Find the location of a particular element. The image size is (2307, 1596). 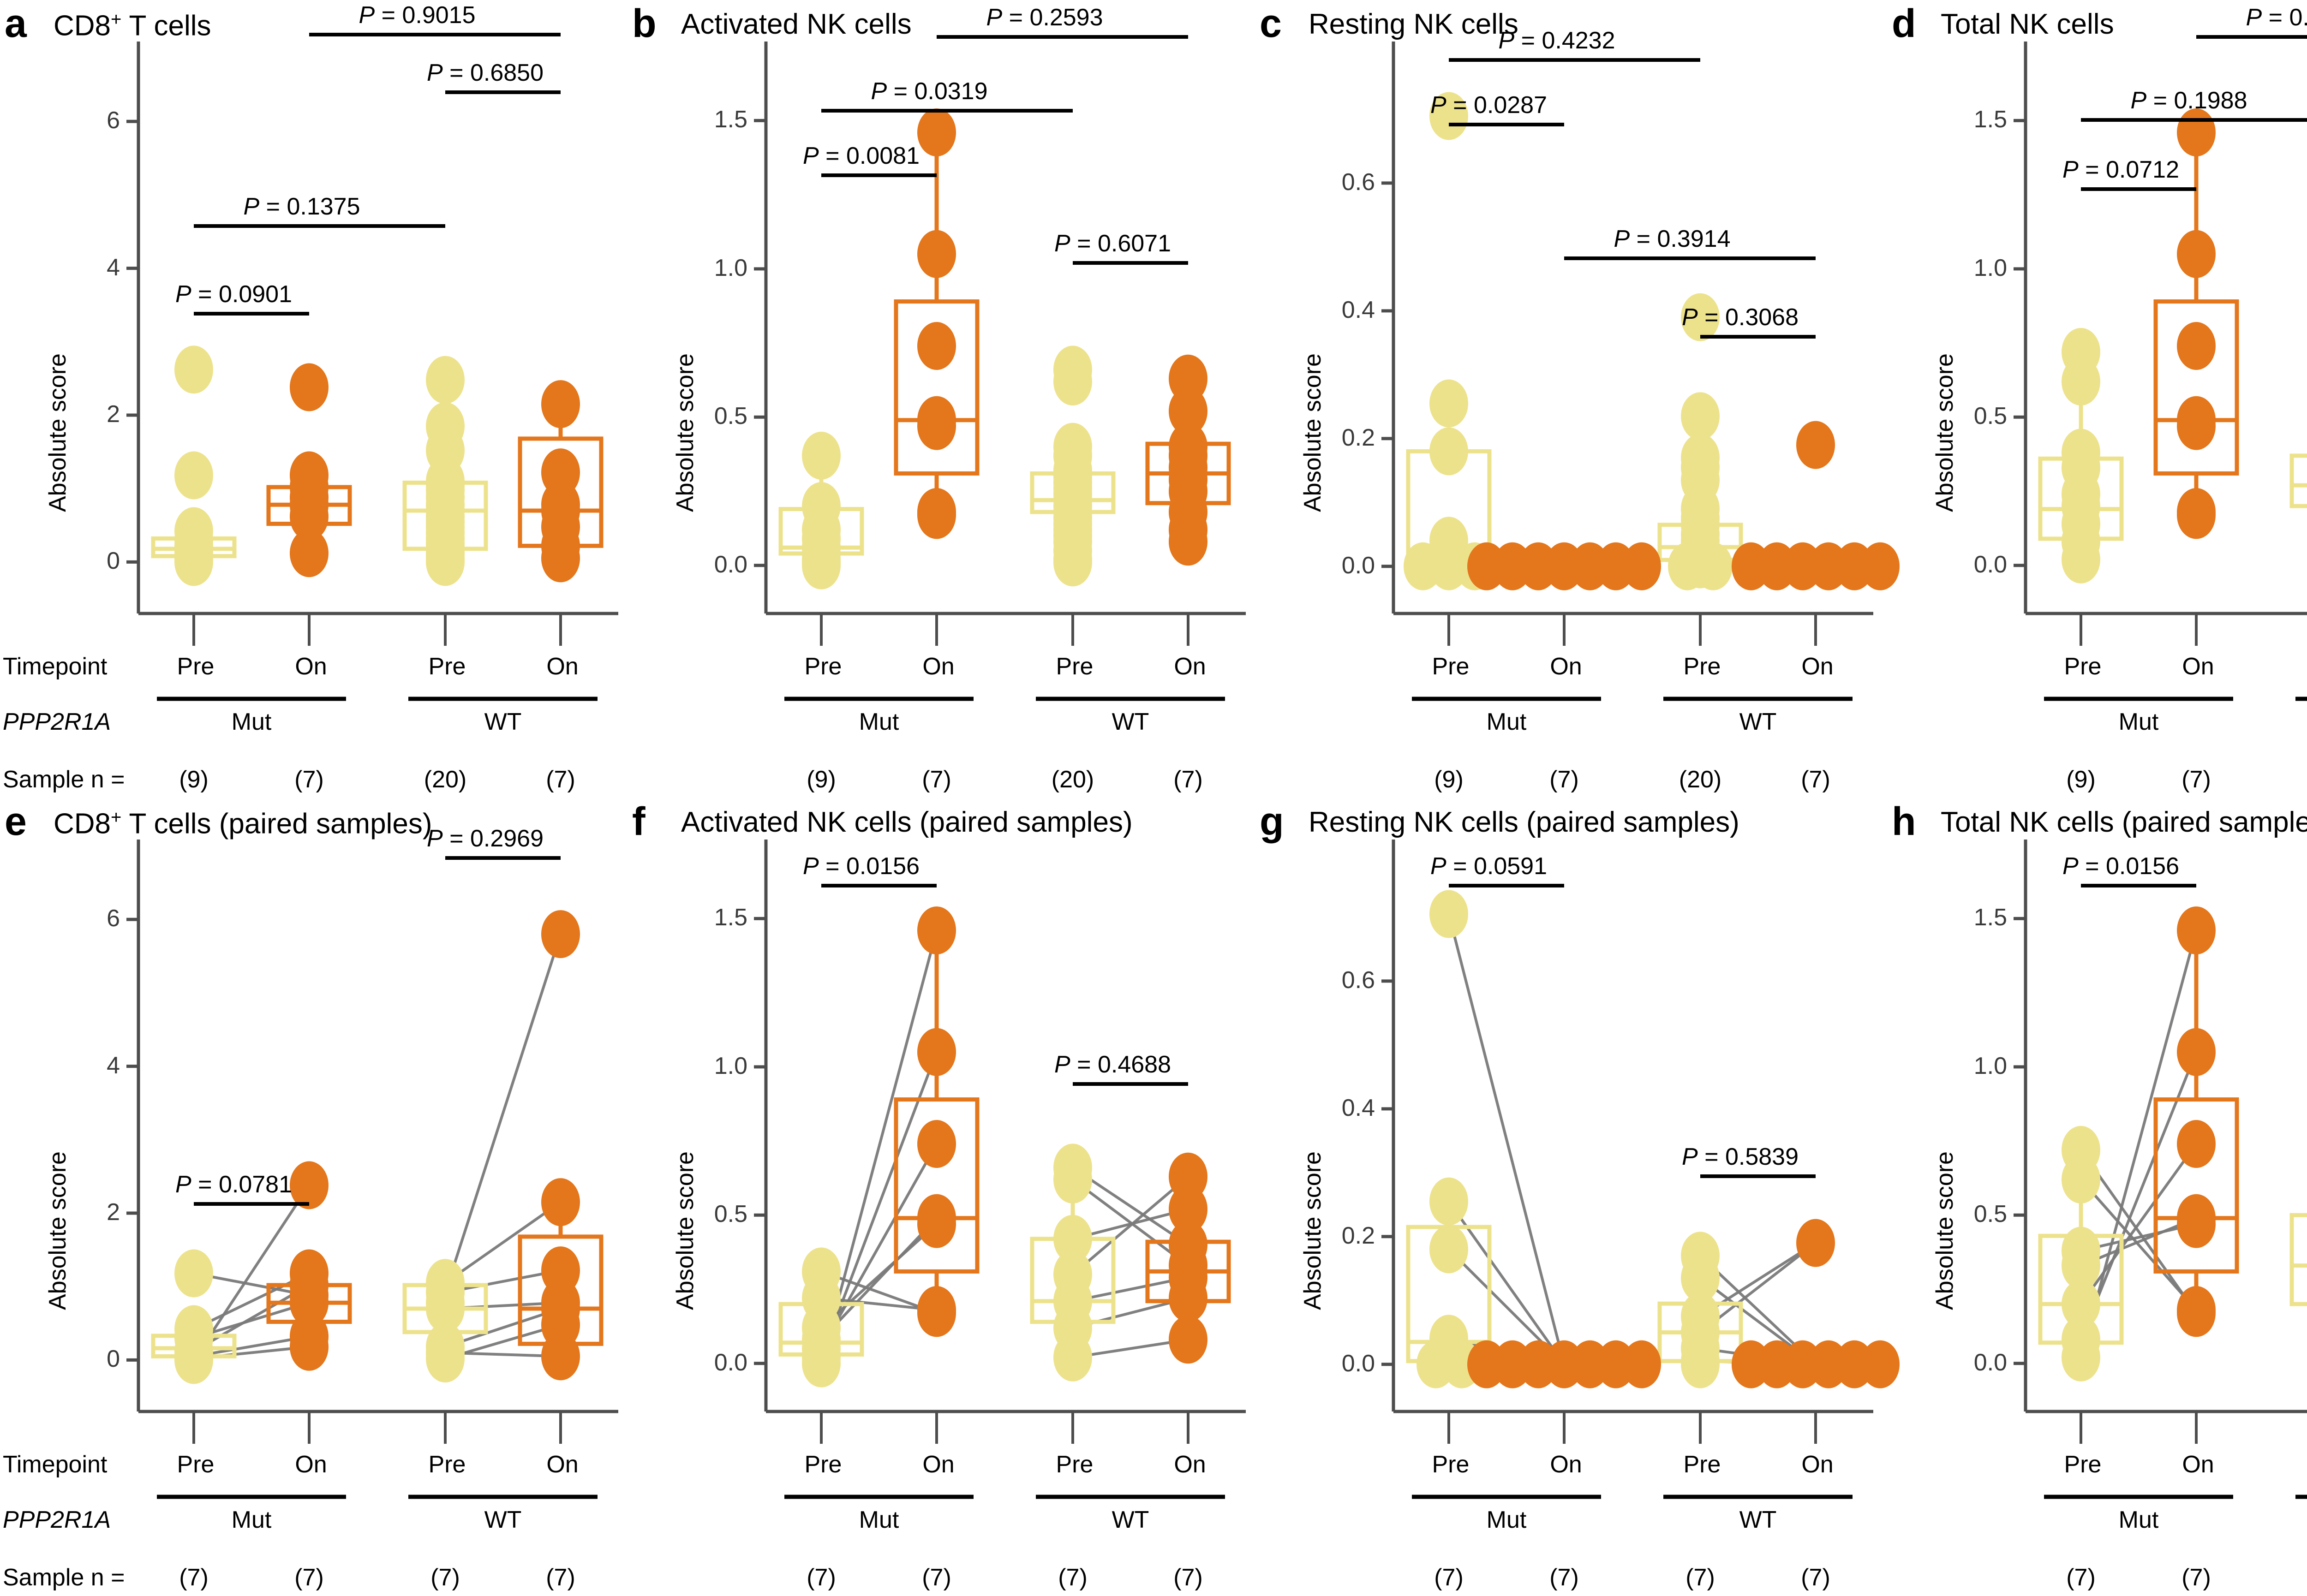

p-value-label: P = 0.0081 is located at coordinates (861, 156).